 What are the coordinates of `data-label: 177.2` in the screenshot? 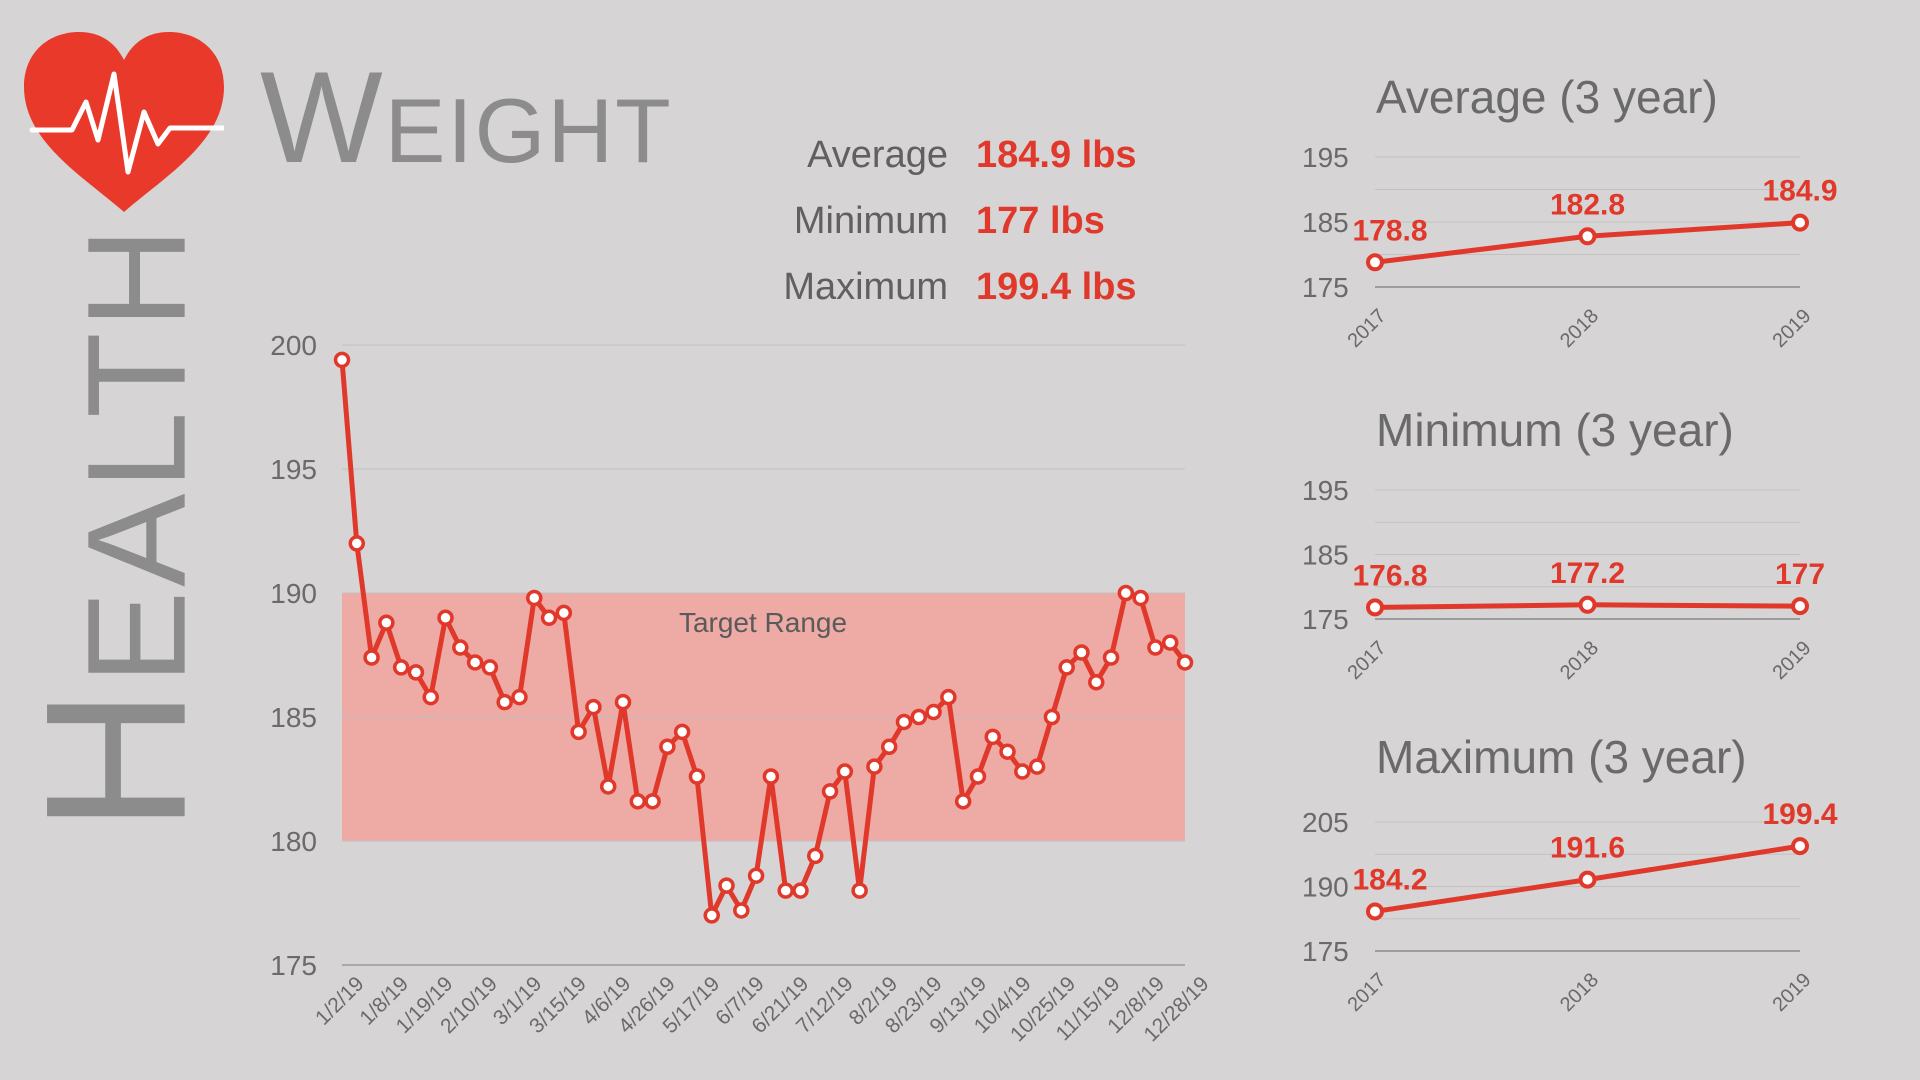 It's located at (1587, 573).